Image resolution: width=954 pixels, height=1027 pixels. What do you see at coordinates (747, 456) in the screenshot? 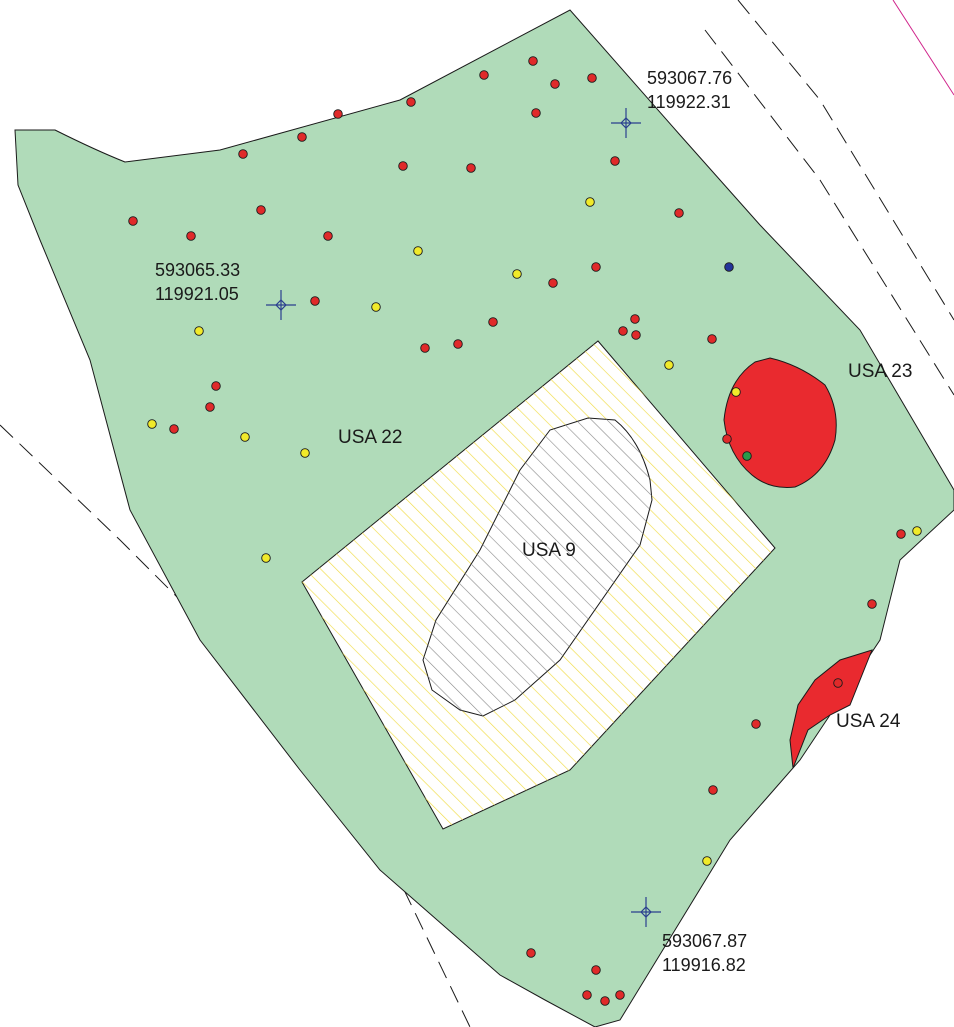
I see `green-find-marker` at bounding box center [747, 456].